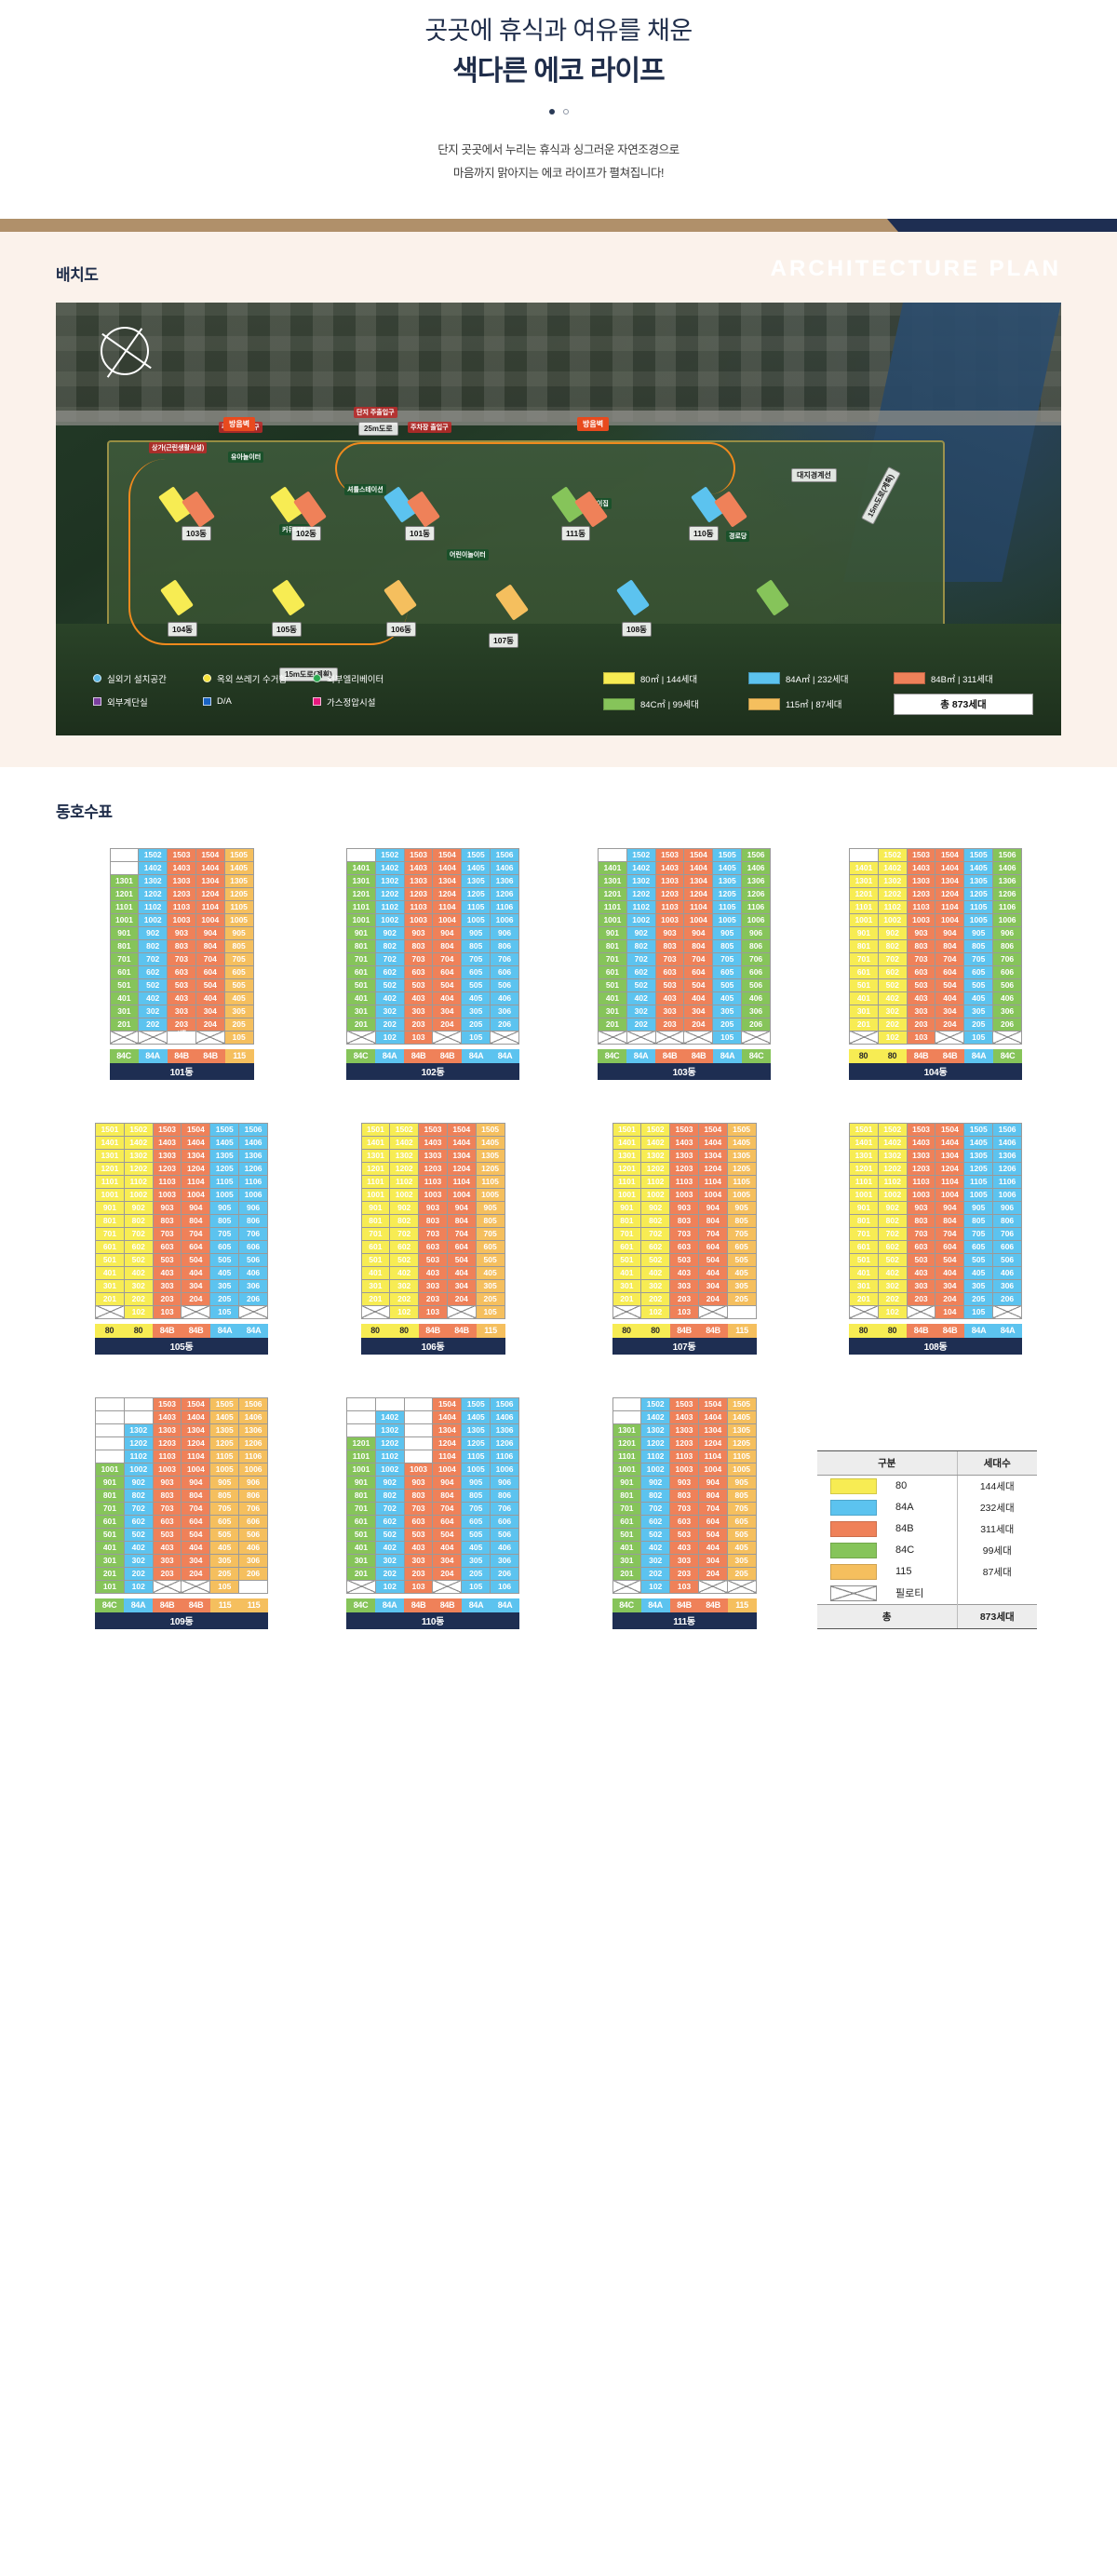 The height and width of the screenshot is (2576, 1117). I want to click on unit-cell: 805, so click(476, 1495).